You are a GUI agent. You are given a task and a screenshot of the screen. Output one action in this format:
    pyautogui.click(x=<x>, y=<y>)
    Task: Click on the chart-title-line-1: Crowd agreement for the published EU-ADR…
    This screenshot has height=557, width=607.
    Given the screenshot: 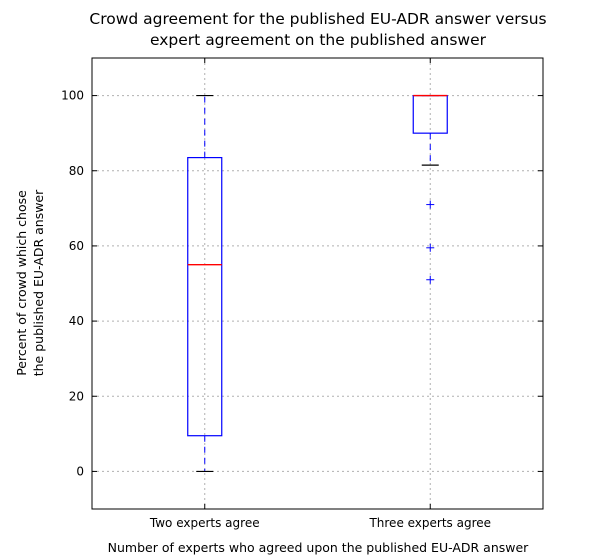 What is the action you would take?
    pyautogui.click(x=317, y=19)
    